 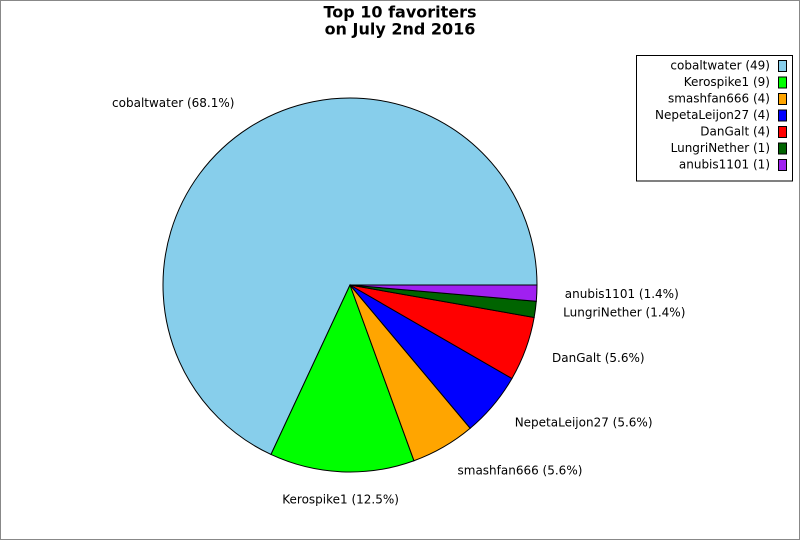 What do you see at coordinates (340, 499) in the screenshot?
I see `slice-label: Kerospike1 (12.5%)` at bounding box center [340, 499].